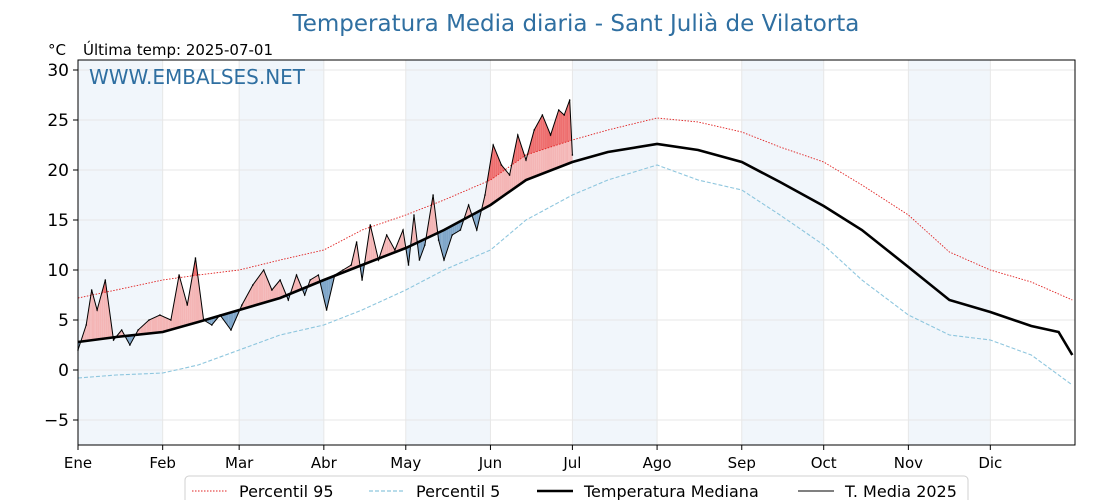 This screenshot has width=1120, height=500. Describe the element at coordinates (178, 49) in the screenshot. I see `last-temp-label: Última temp: 2025-07-01` at that location.